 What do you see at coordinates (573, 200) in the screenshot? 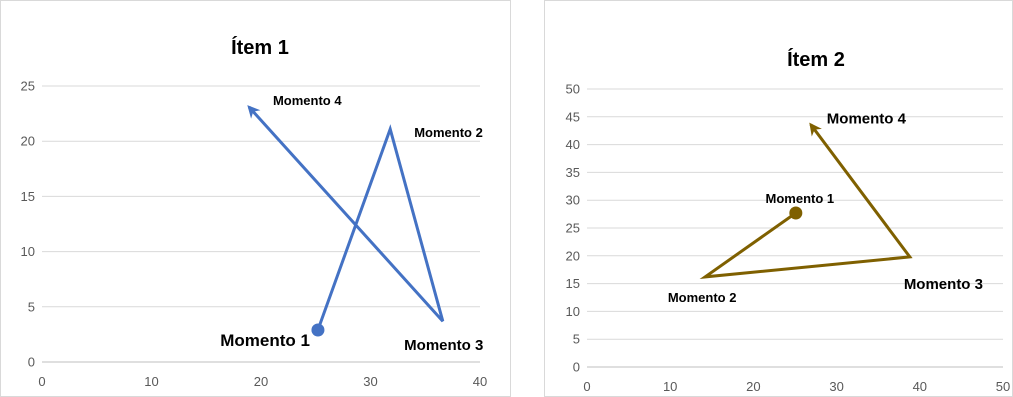
I see `y-tick-label: 30` at bounding box center [573, 200].